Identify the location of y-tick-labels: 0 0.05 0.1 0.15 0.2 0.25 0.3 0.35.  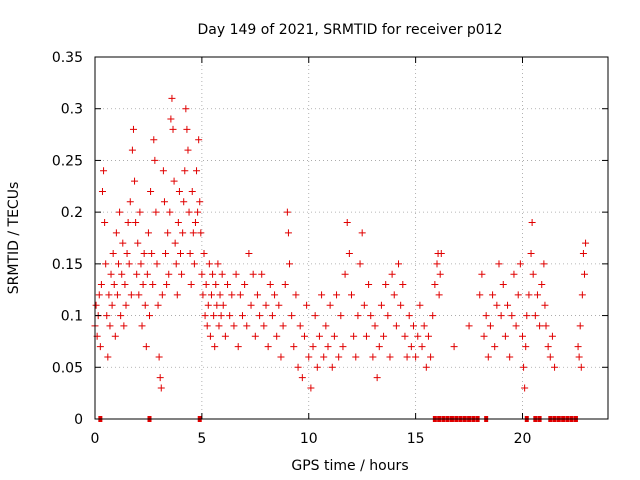
(67, 239).